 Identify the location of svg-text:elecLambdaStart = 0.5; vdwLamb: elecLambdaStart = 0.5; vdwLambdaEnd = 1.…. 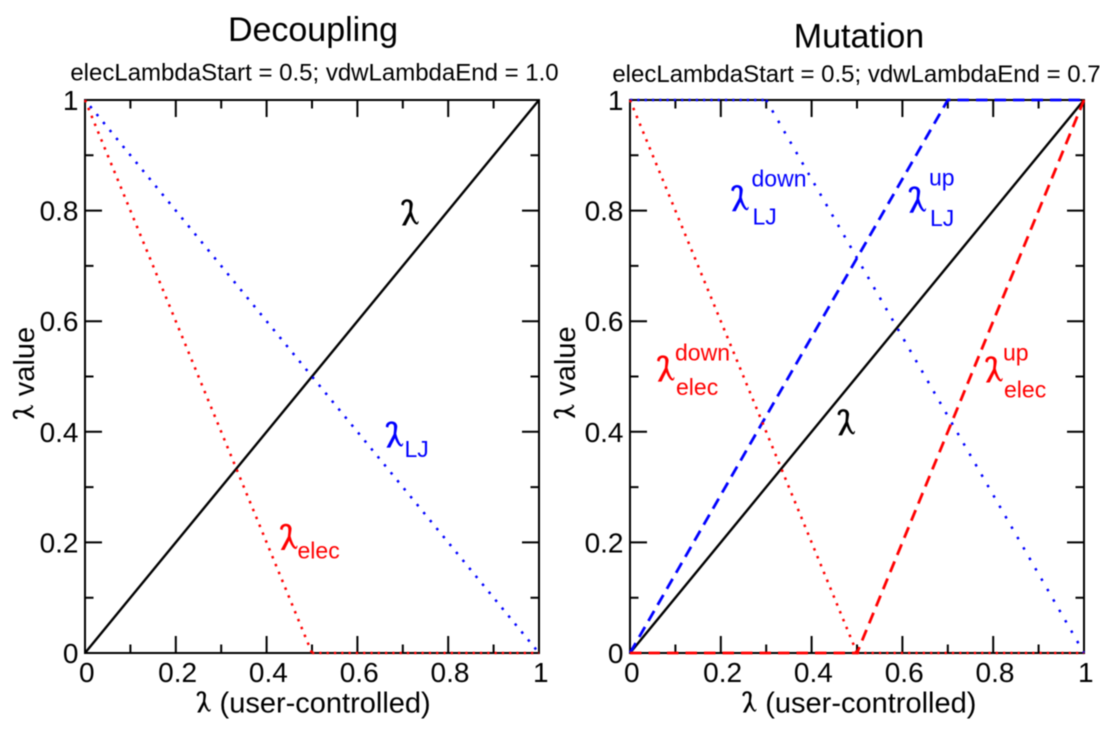
(314, 73).